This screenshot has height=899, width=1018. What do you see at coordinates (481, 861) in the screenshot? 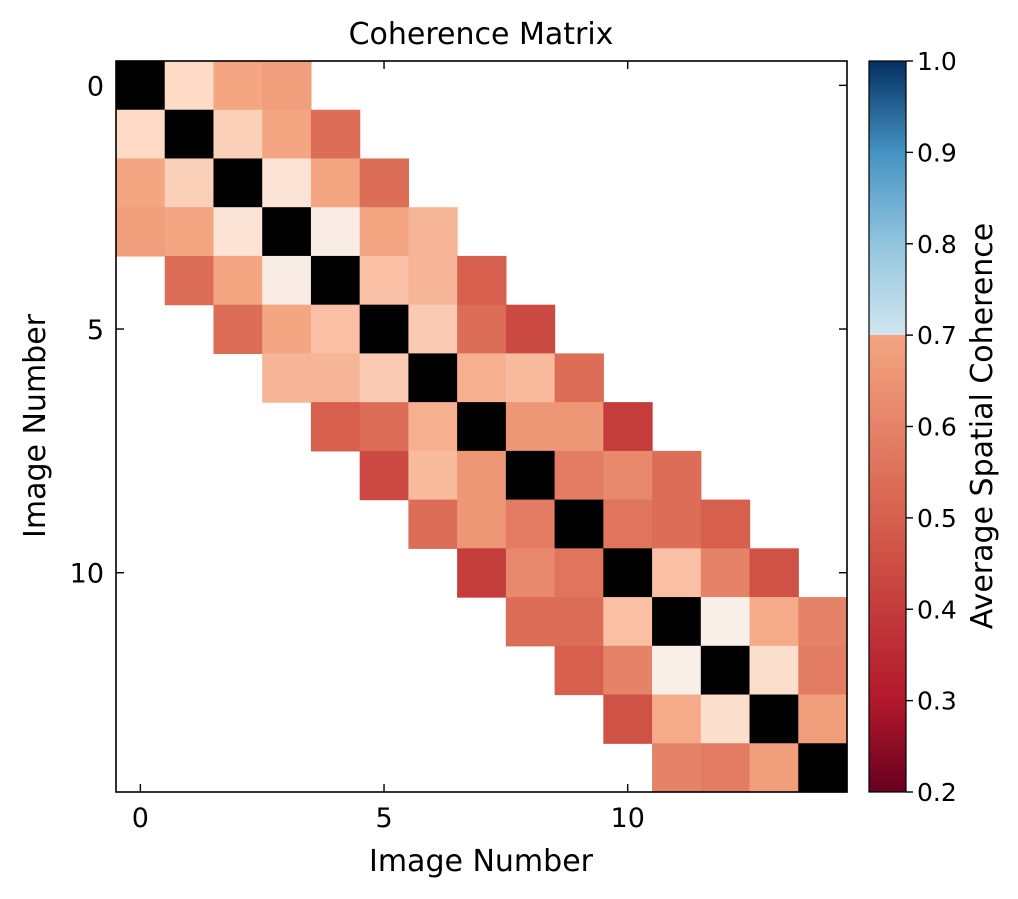
I see `x-axis-label: Image Number` at bounding box center [481, 861].